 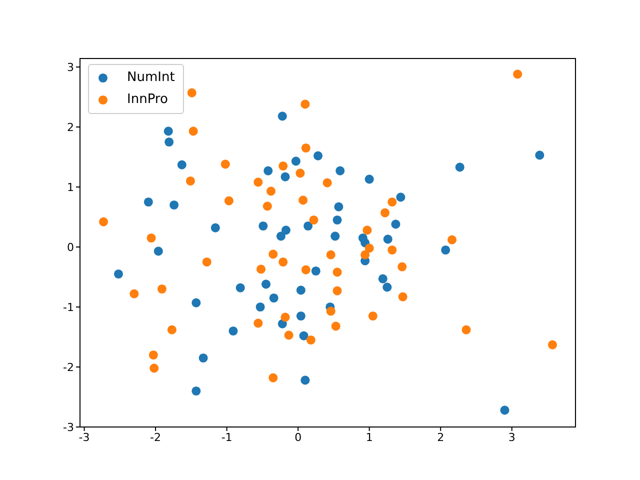 I want to click on x-tick-label: 3, so click(x=512, y=437).